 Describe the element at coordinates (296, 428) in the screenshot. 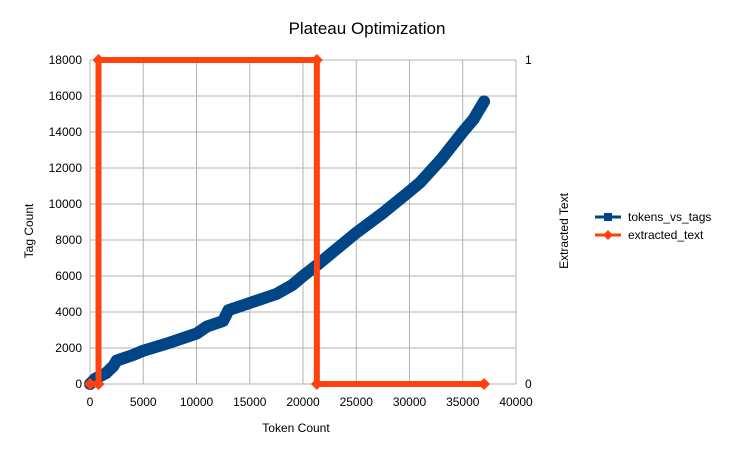

I see `x-axis-title: Token Count` at that location.